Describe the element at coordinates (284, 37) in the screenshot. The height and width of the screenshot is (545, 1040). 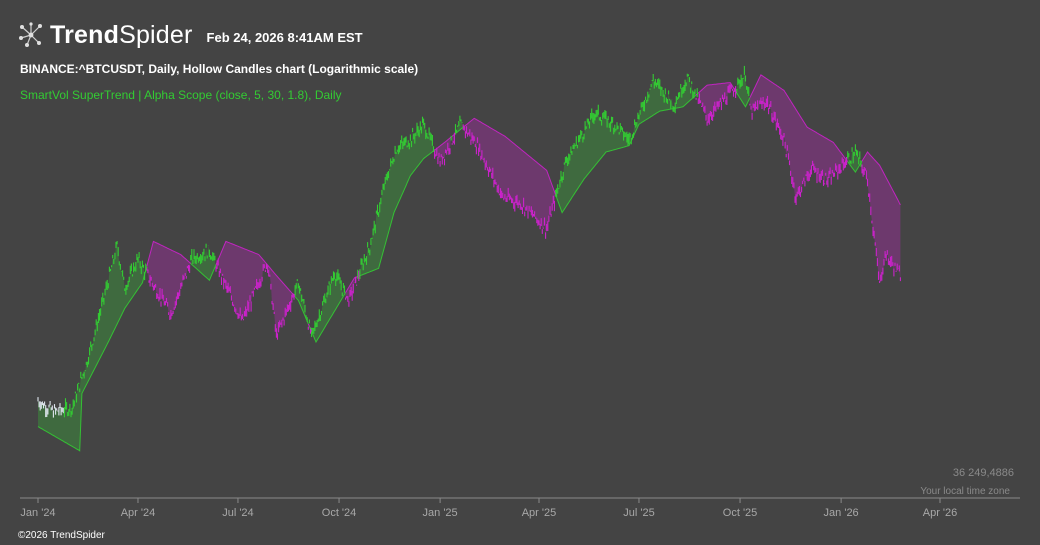
I see `timestamp: Feb 24, 2026 8:41AM EST` at that location.